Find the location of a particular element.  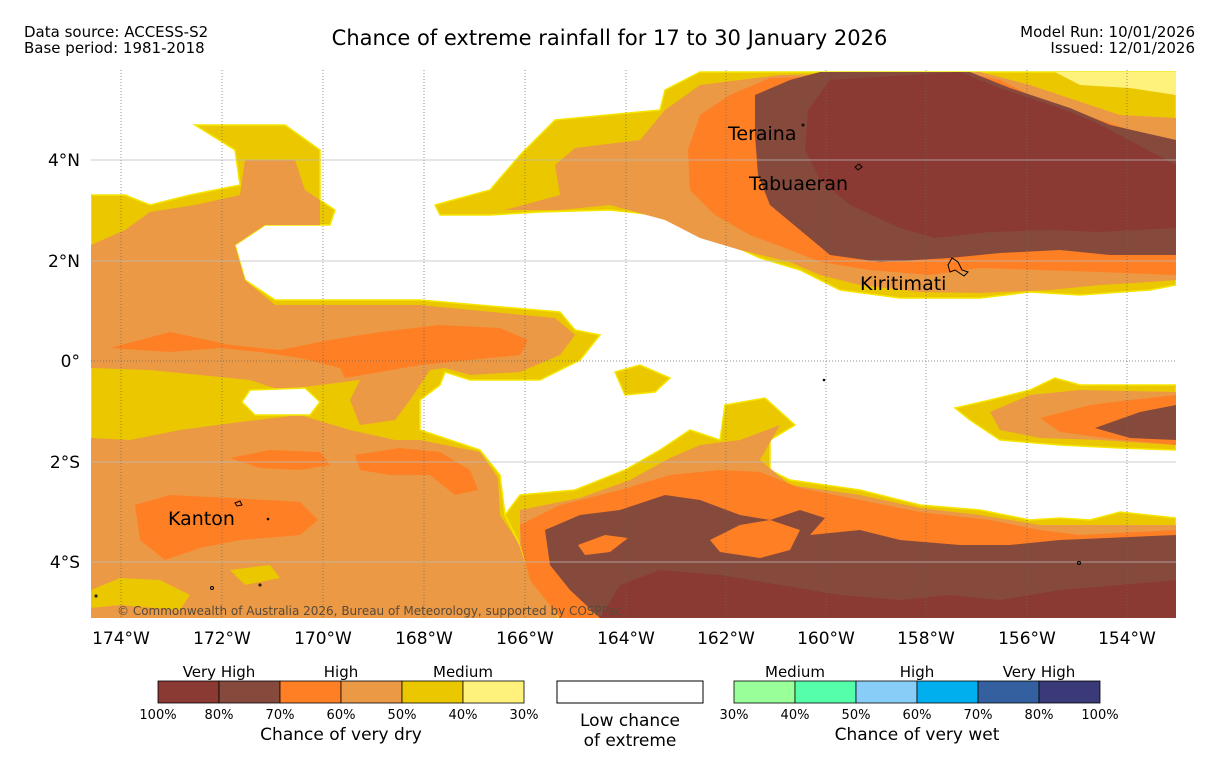

island-birnie is located at coordinates (268, 519).